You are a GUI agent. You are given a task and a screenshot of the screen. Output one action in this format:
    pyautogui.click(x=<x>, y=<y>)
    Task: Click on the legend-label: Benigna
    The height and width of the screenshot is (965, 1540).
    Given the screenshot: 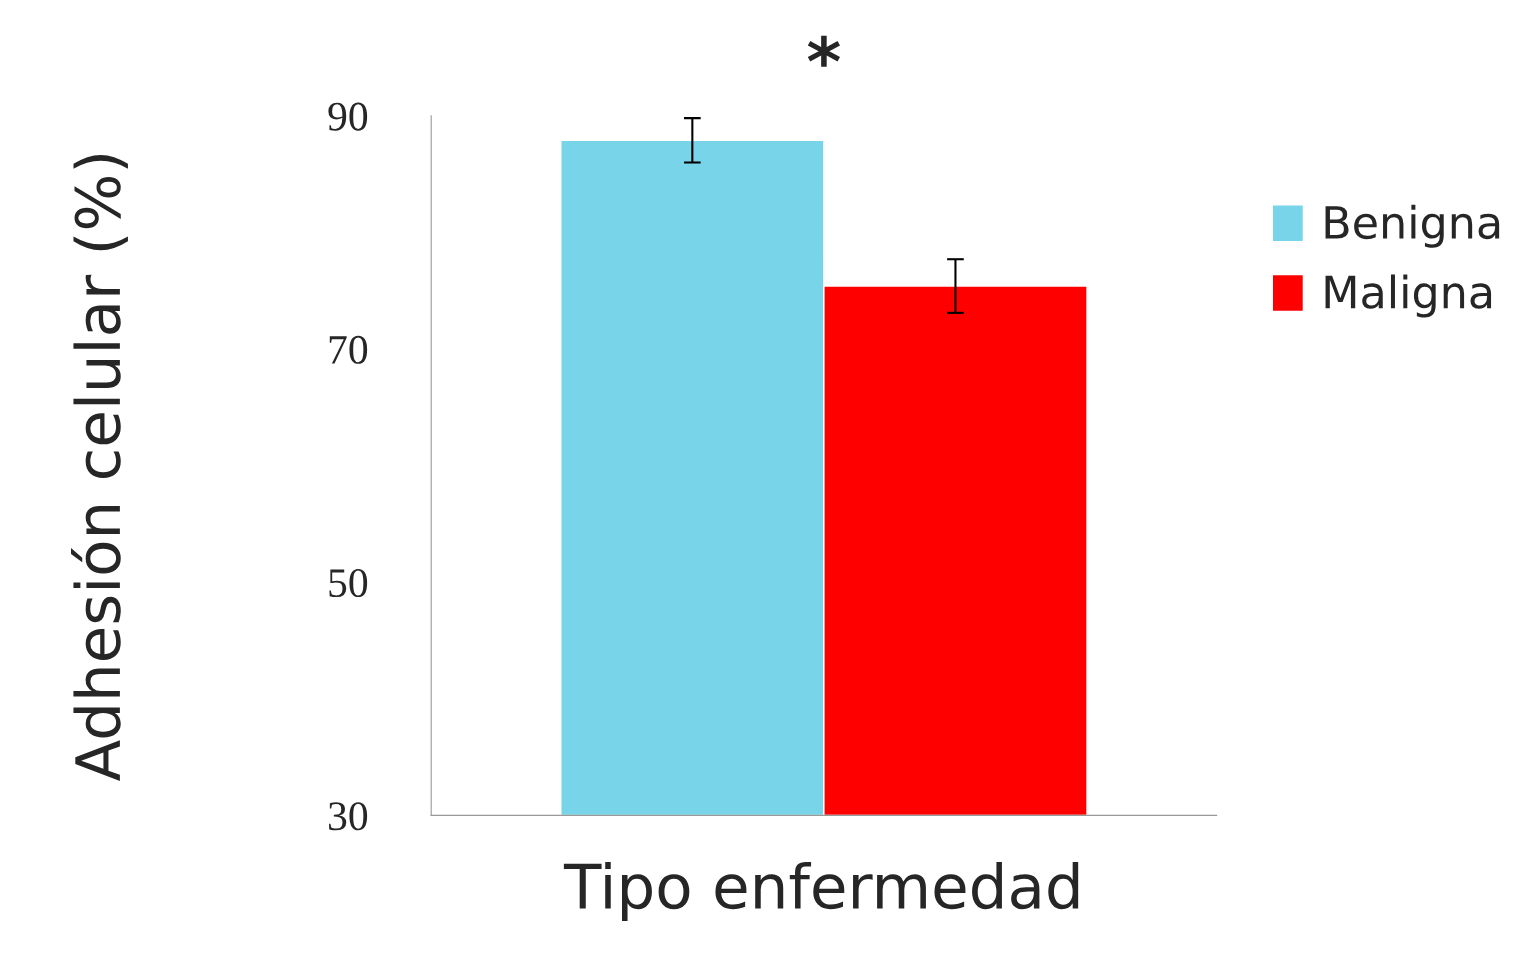 What is the action you would take?
    pyautogui.click(x=1412, y=226)
    